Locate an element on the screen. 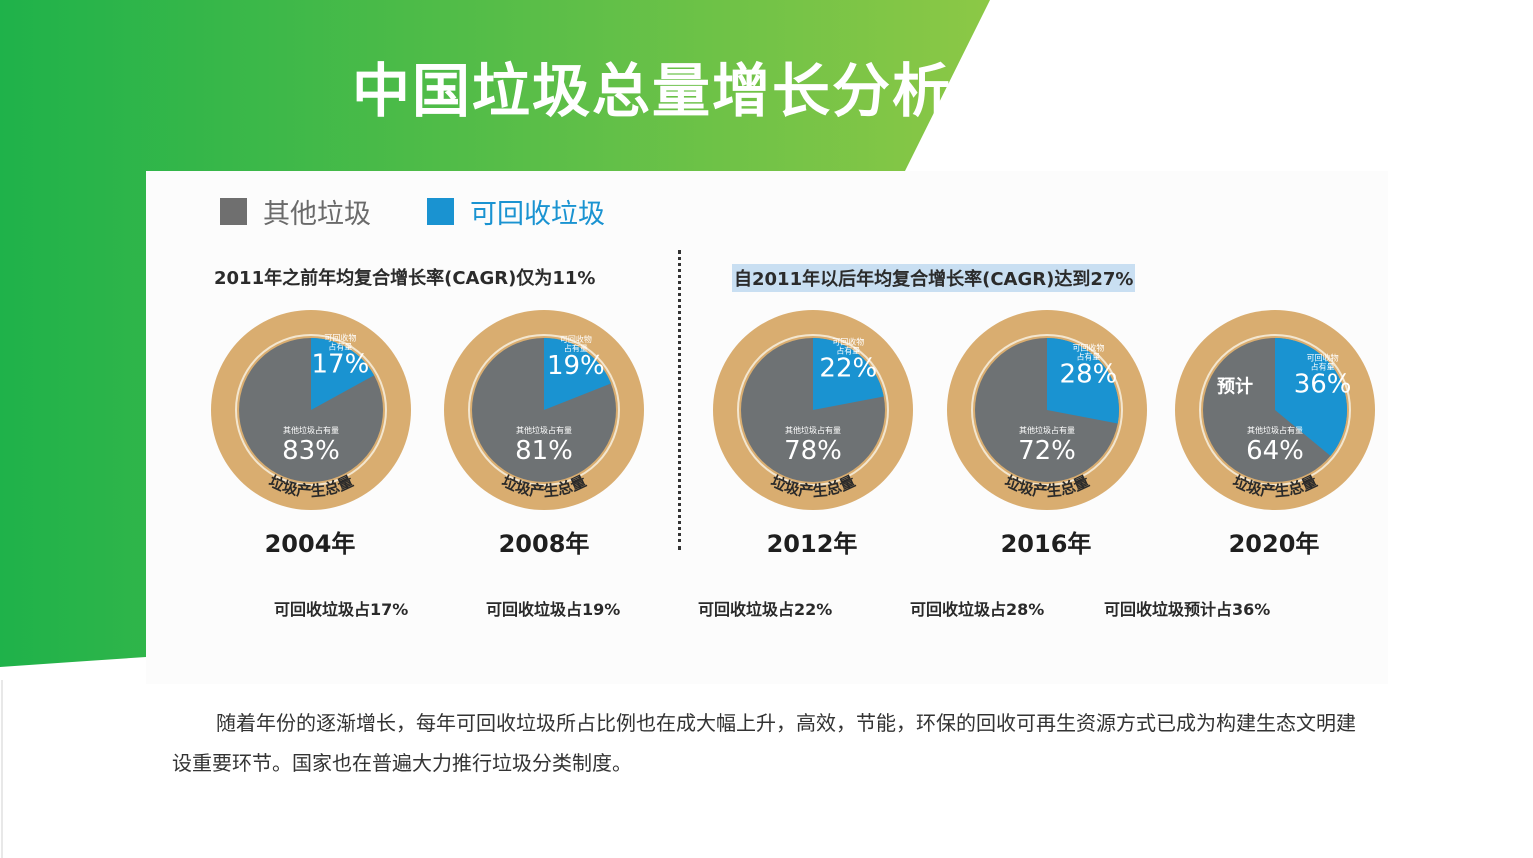  timeline-label: 可回收垃圾占19% is located at coordinates (553, 609).